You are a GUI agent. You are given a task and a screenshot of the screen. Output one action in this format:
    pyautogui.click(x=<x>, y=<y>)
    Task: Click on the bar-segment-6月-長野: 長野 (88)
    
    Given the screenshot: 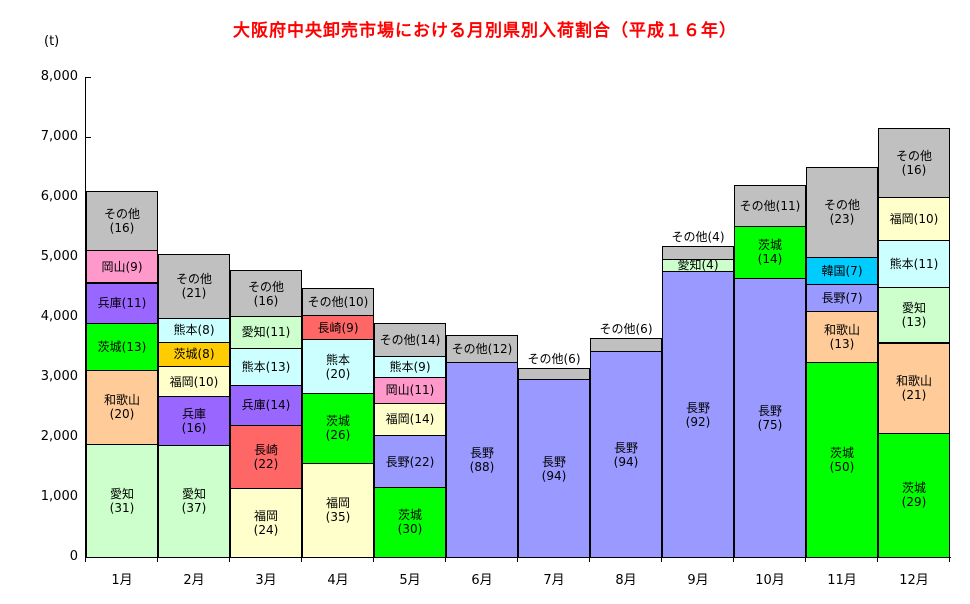 What is the action you would take?
    pyautogui.click(x=482, y=459)
    